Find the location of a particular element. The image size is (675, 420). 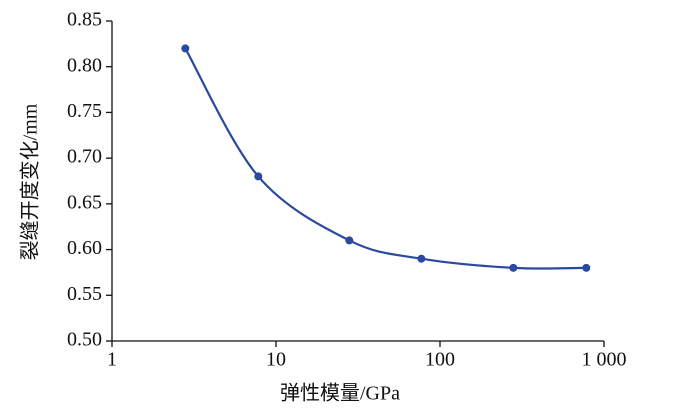

y-tick-label: 0.70 is located at coordinates (84, 157).